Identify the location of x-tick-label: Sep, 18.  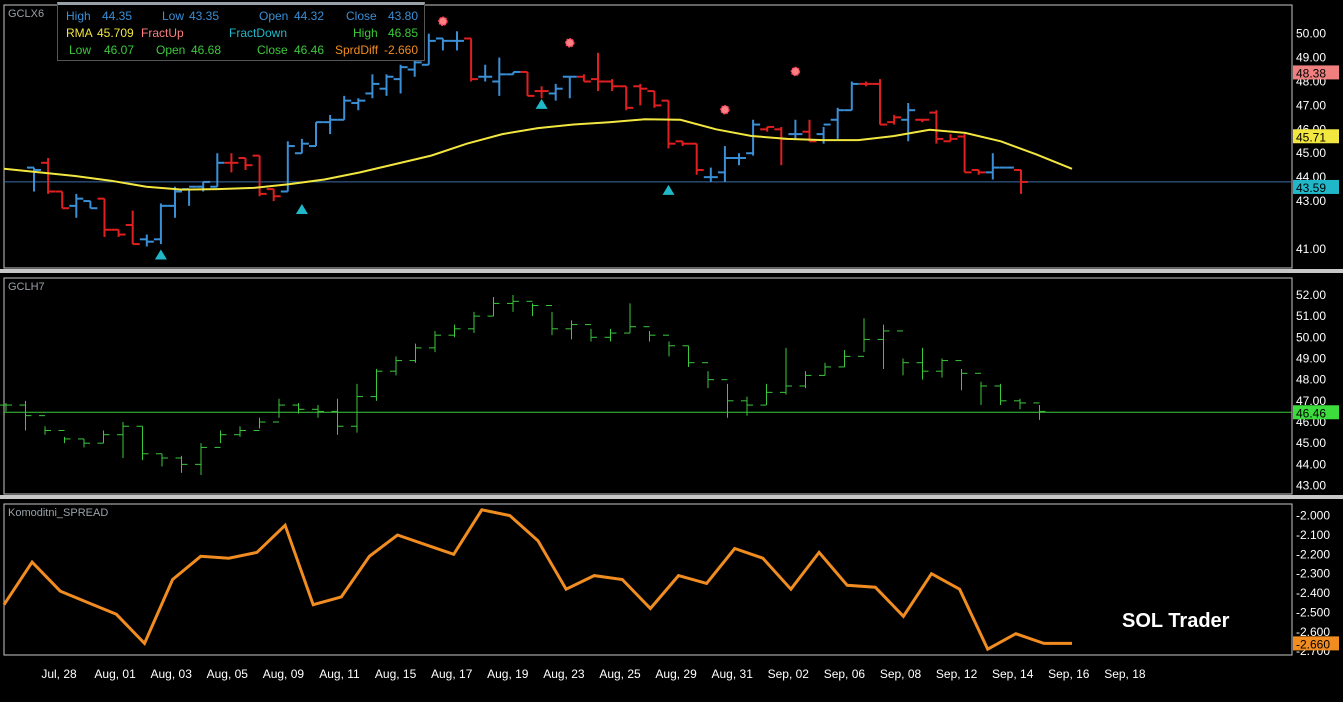
(1125, 674).